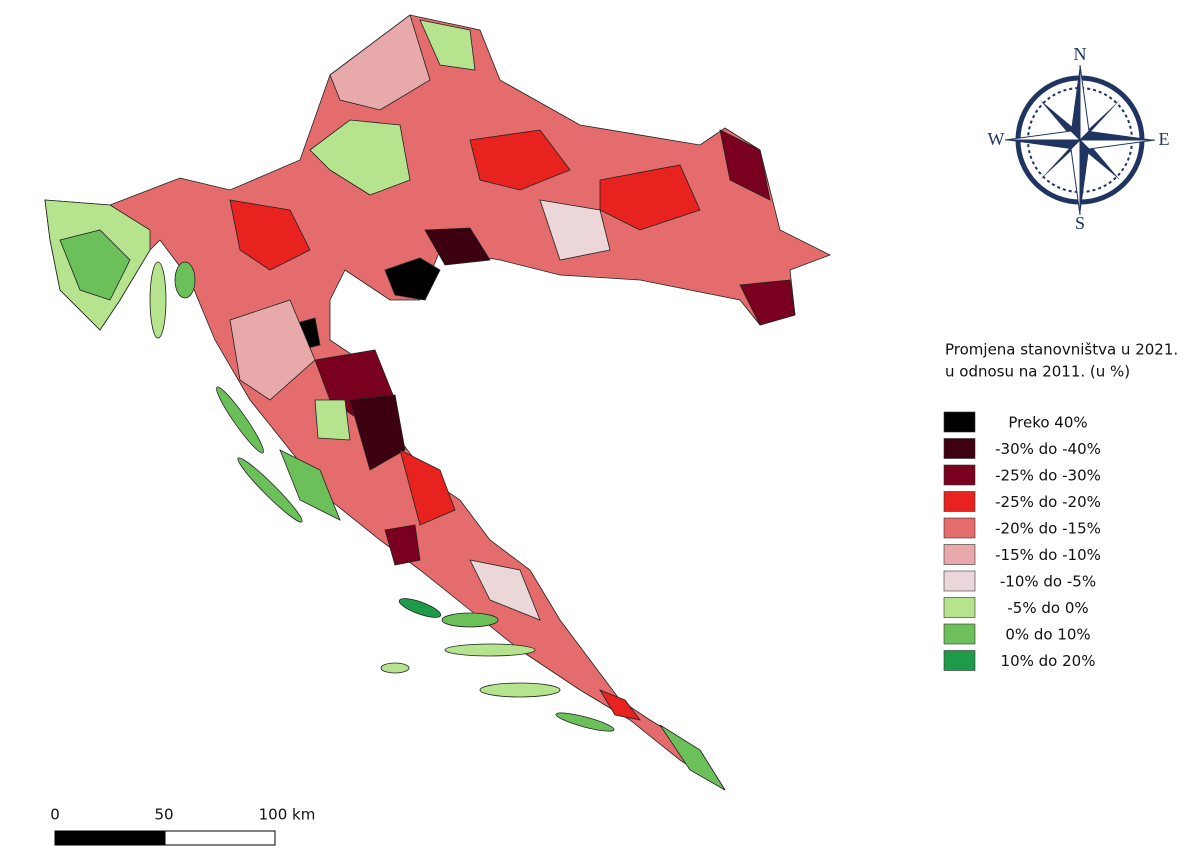 This screenshot has width=1200, height=852. Describe the element at coordinates (163, 815) in the screenshot. I see `scale-label: 50` at that location.